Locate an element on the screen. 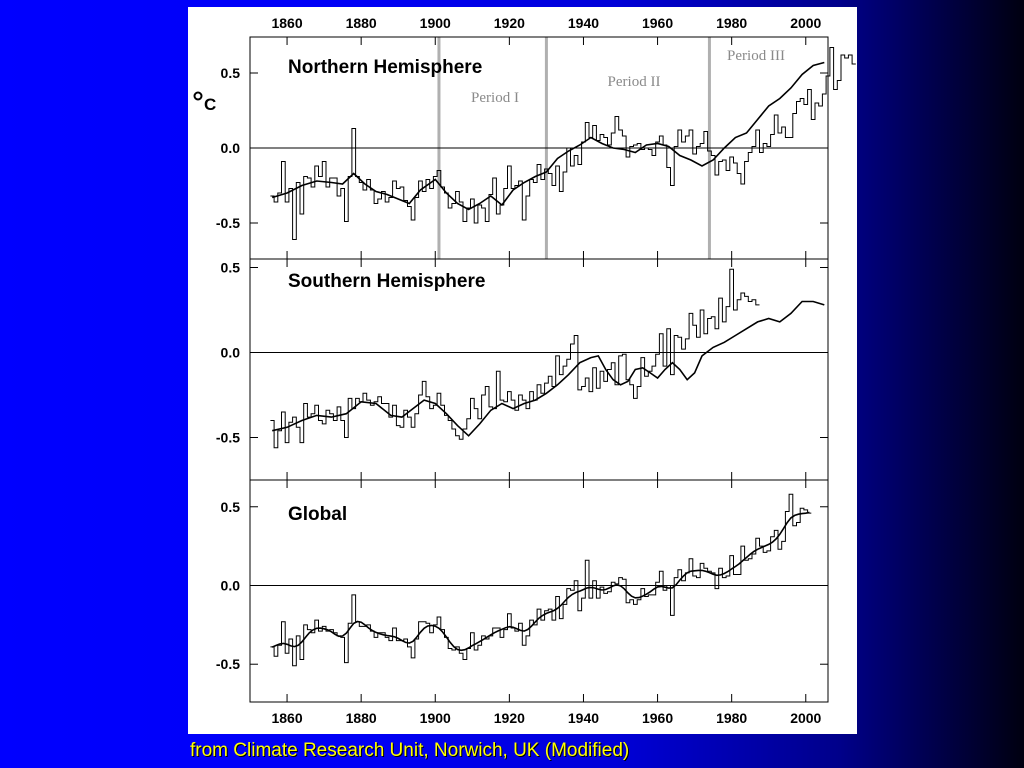  x-tick-label-top: 1940 is located at coordinates (583, 23).